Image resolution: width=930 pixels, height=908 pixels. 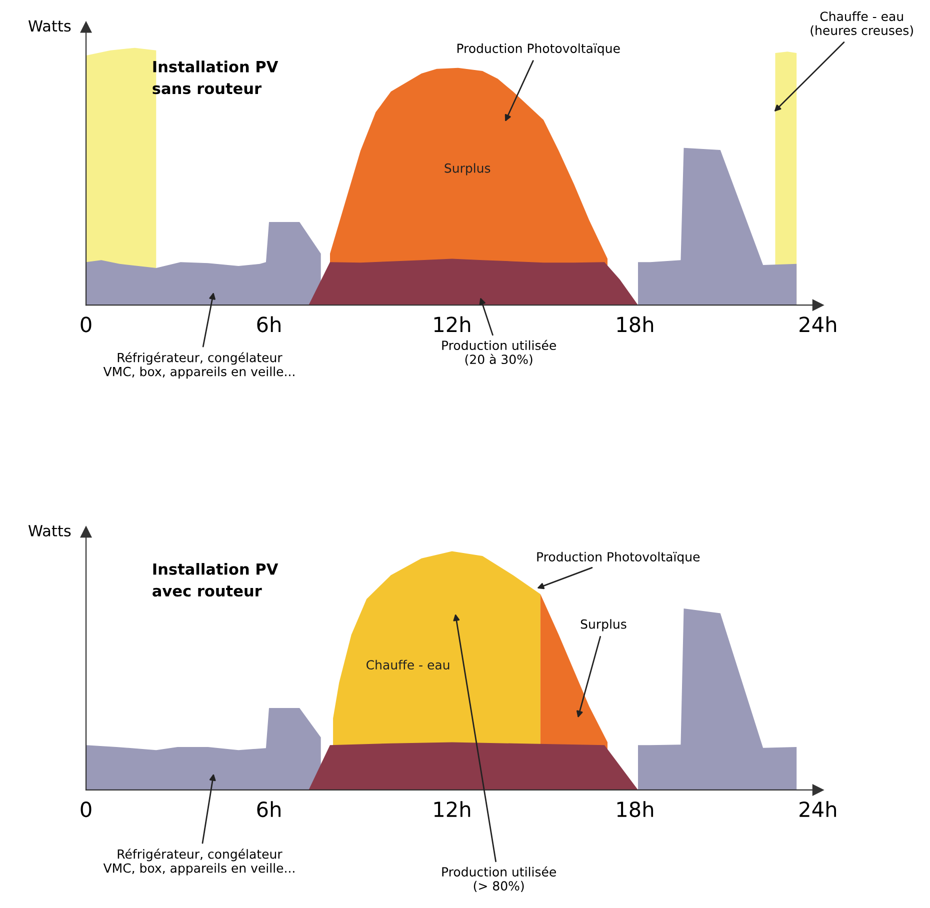 I want to click on text: Installation PV sans routeur, so click(x=215, y=77).